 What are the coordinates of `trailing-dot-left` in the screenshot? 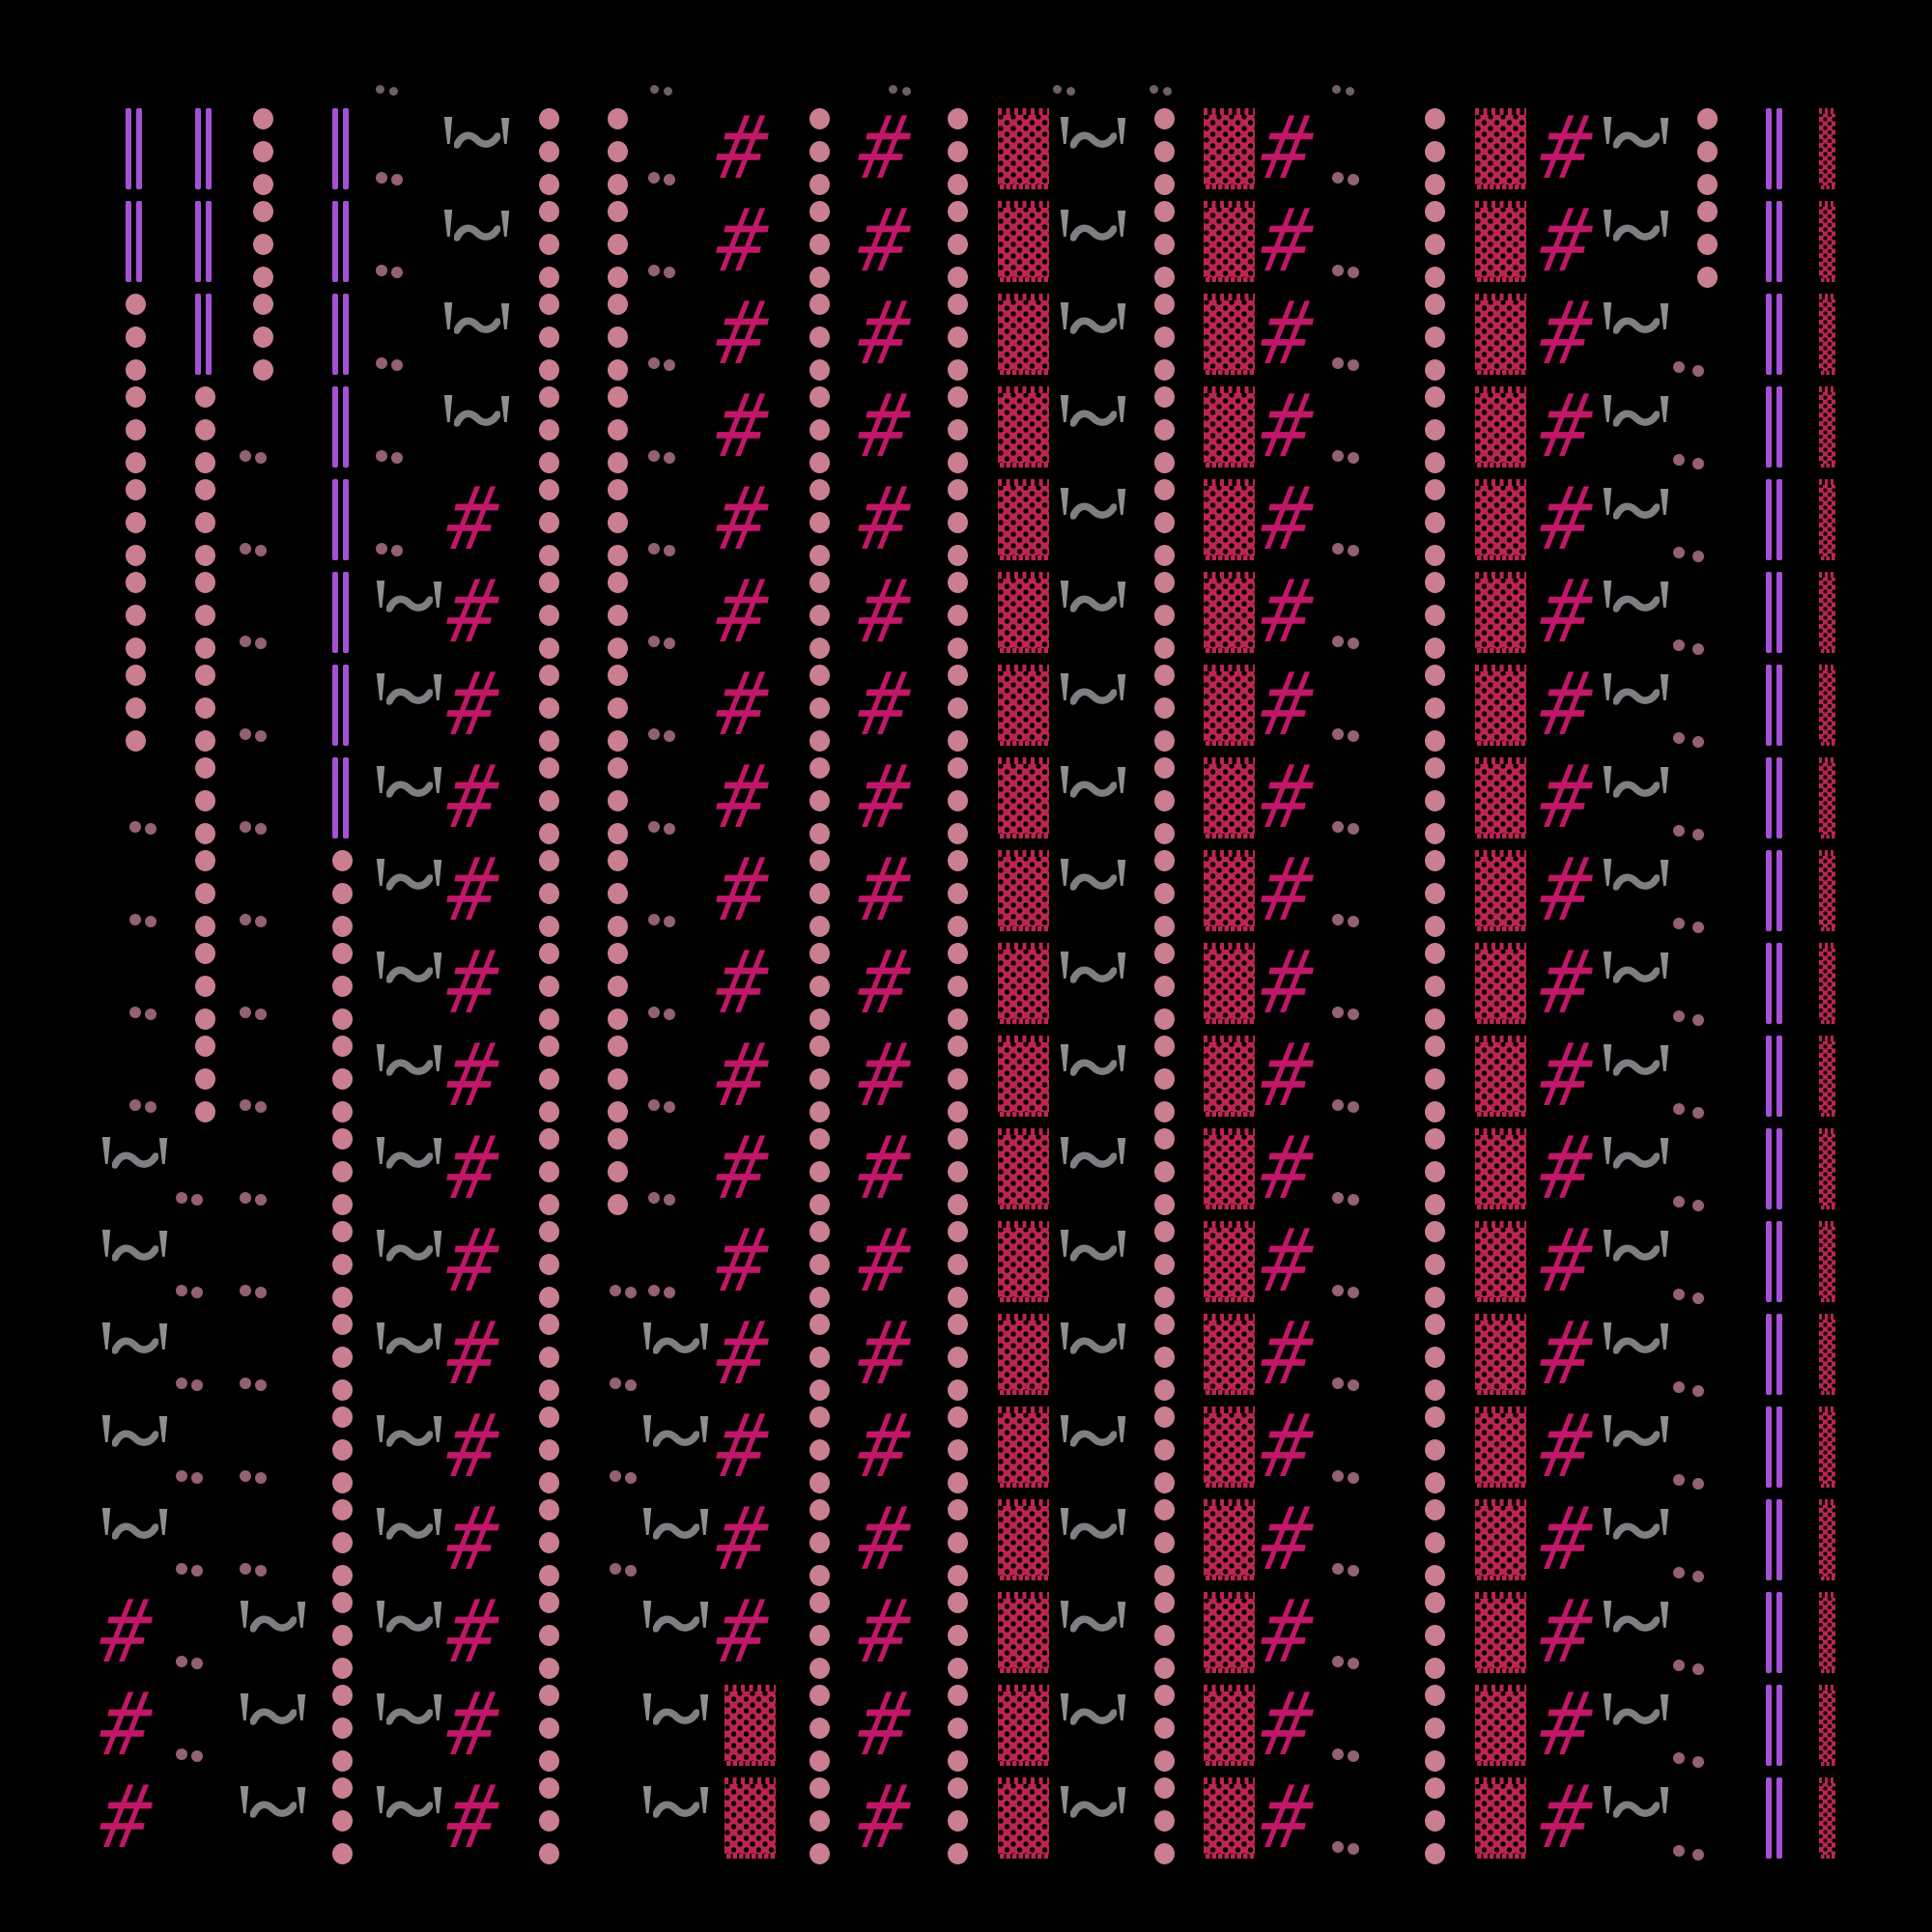 It's located at (1679, 1109).